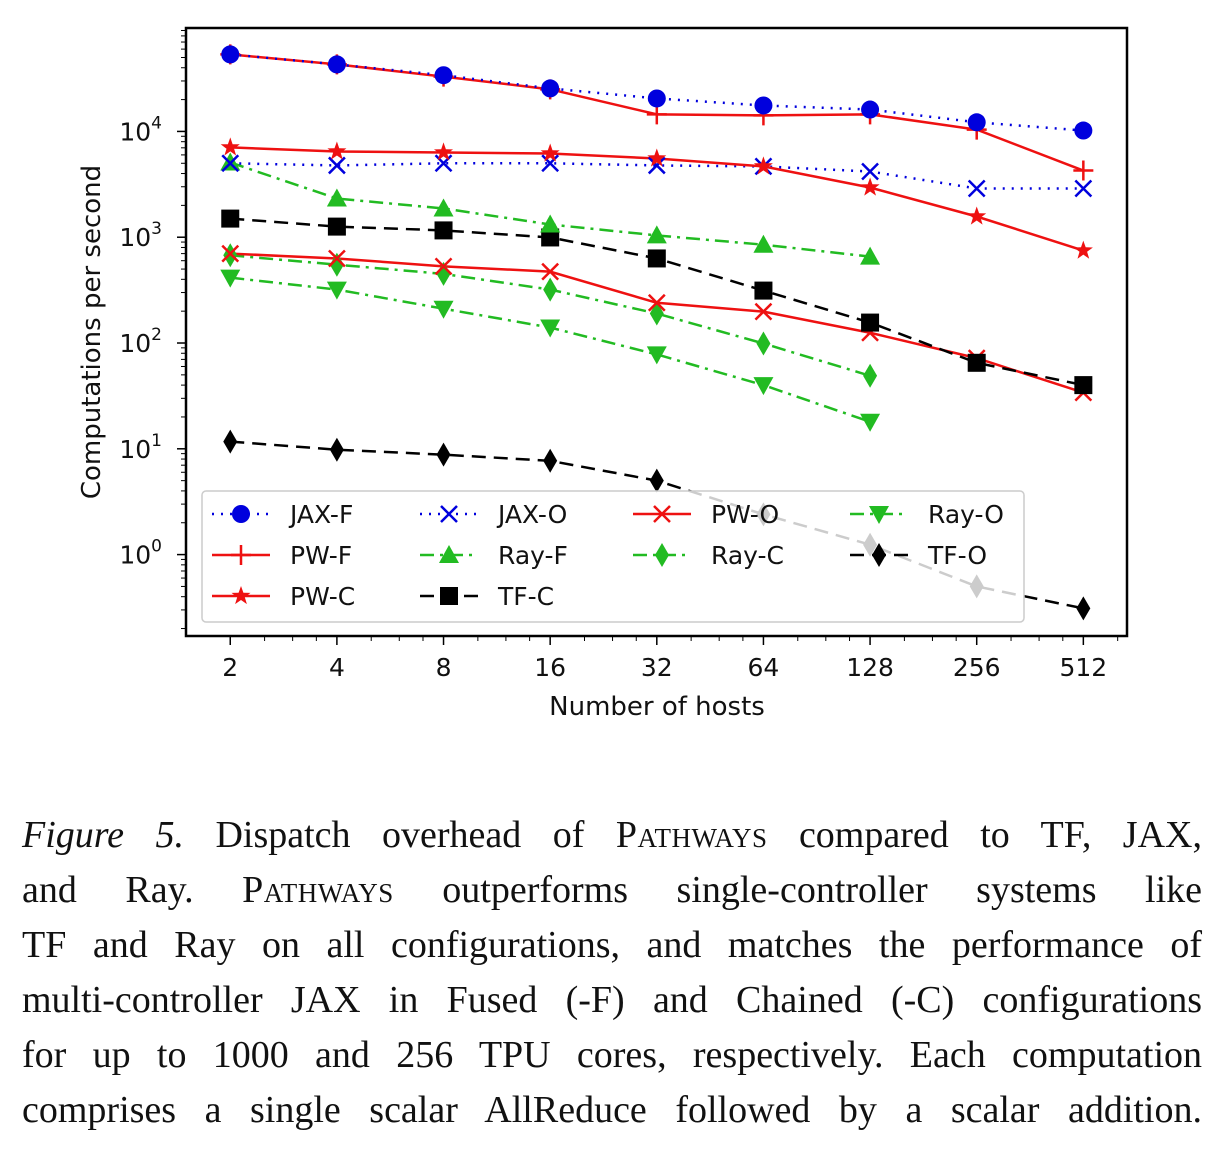 This screenshot has height=1162, width=1228. Describe the element at coordinates (156, 335) in the screenshot. I see `y-tick-exponent: 2` at that location.